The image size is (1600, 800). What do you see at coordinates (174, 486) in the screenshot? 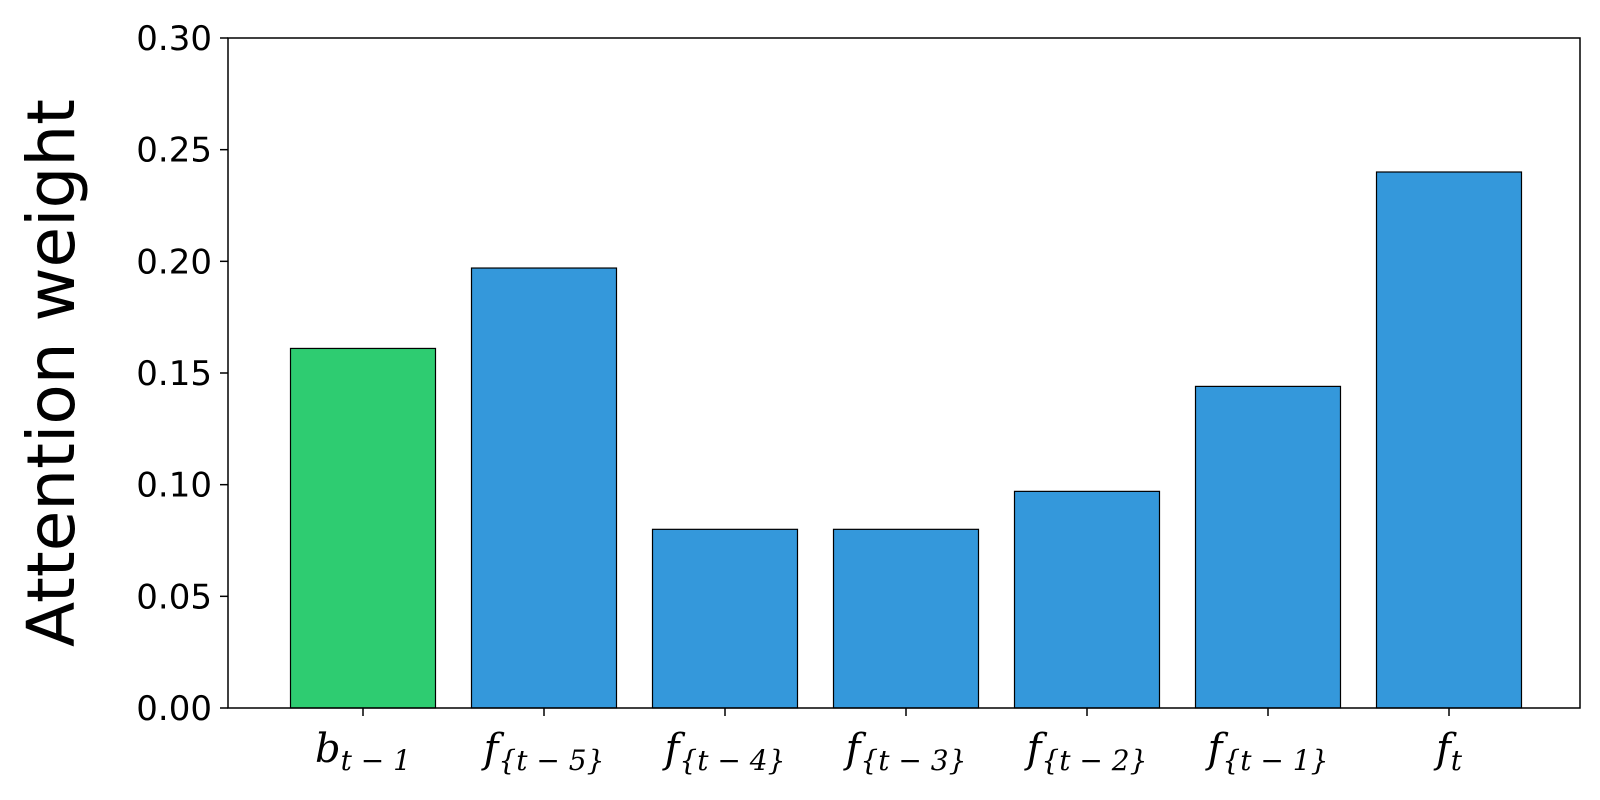
I see `y-tick-label: 0.10` at bounding box center [174, 486].